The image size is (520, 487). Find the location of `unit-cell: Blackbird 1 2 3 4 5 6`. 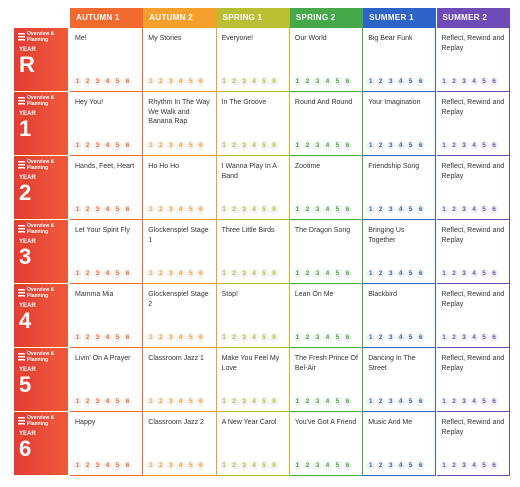

unit-cell: Blackbird 1 2 3 4 5 6 is located at coordinates (400, 316).